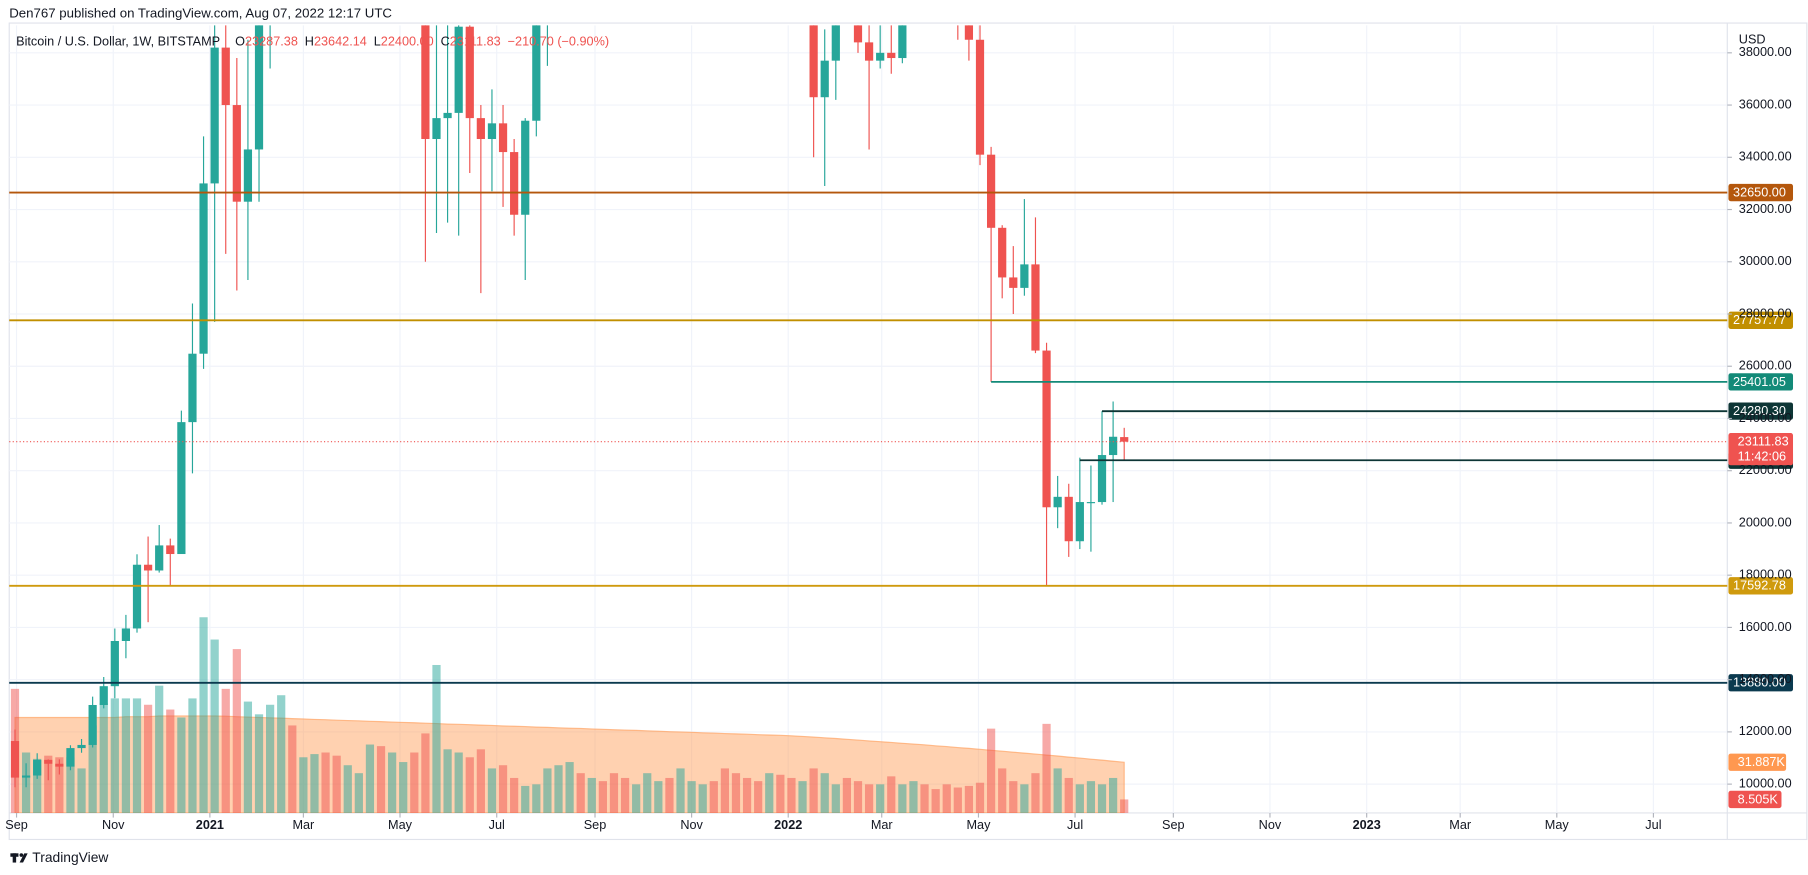 Image resolution: width=1808 pixels, height=875 pixels. What do you see at coordinates (1765, 783) in the screenshot?
I see `y-tick-label: 10000.00` at bounding box center [1765, 783].